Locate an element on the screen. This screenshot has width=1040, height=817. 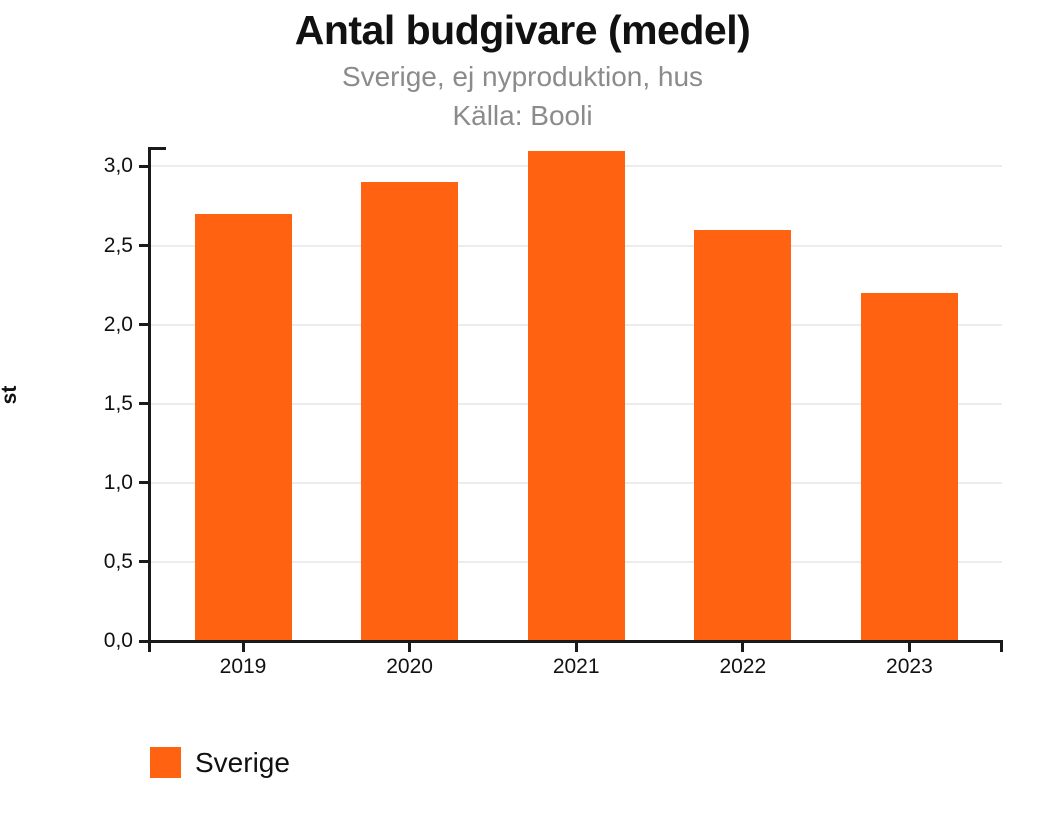
legend: Sverige is located at coordinates (220, 762).